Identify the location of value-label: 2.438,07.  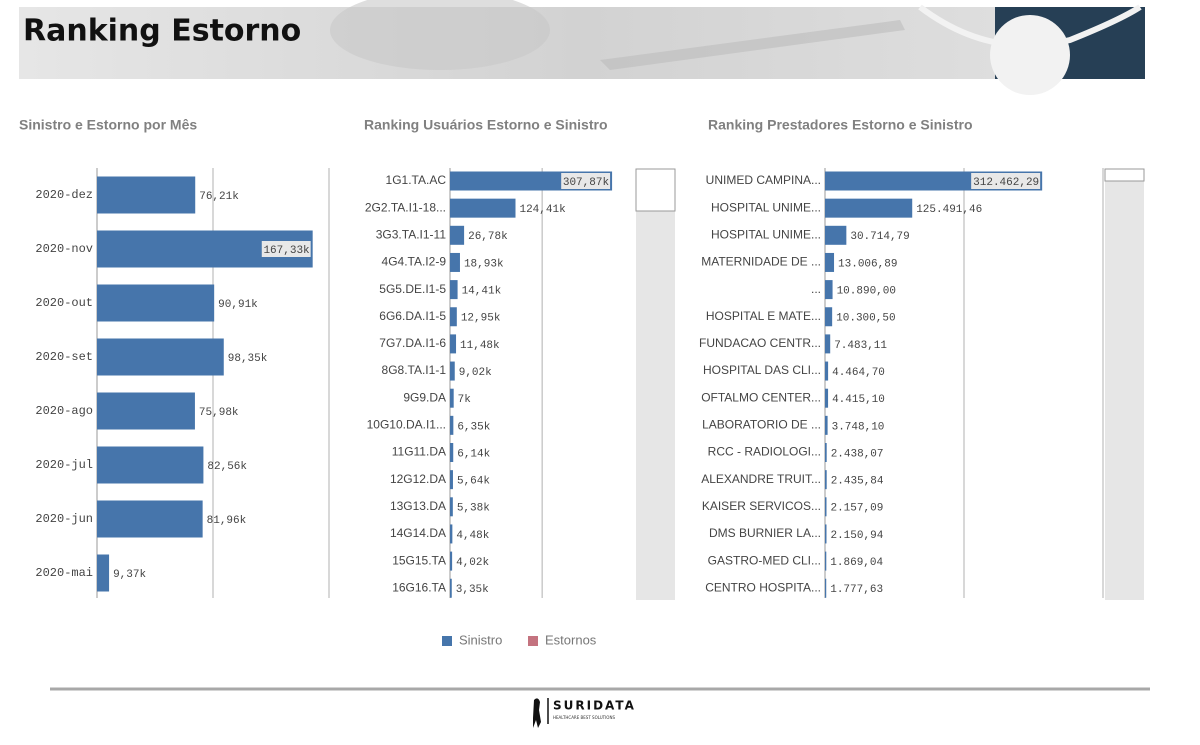
(857, 454).